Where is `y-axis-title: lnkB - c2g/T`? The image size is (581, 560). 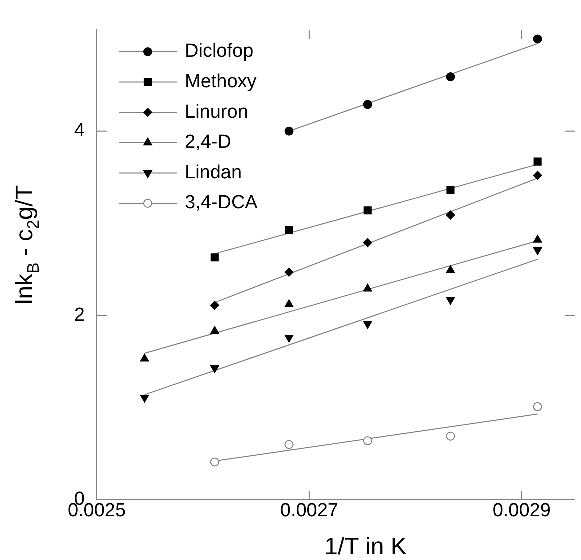
y-axis-title: lnkB - c2g/T is located at coordinates (28, 245).